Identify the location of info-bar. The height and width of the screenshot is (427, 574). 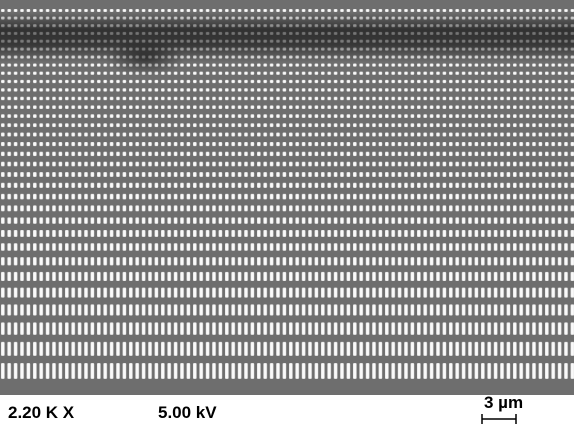
(287, 411).